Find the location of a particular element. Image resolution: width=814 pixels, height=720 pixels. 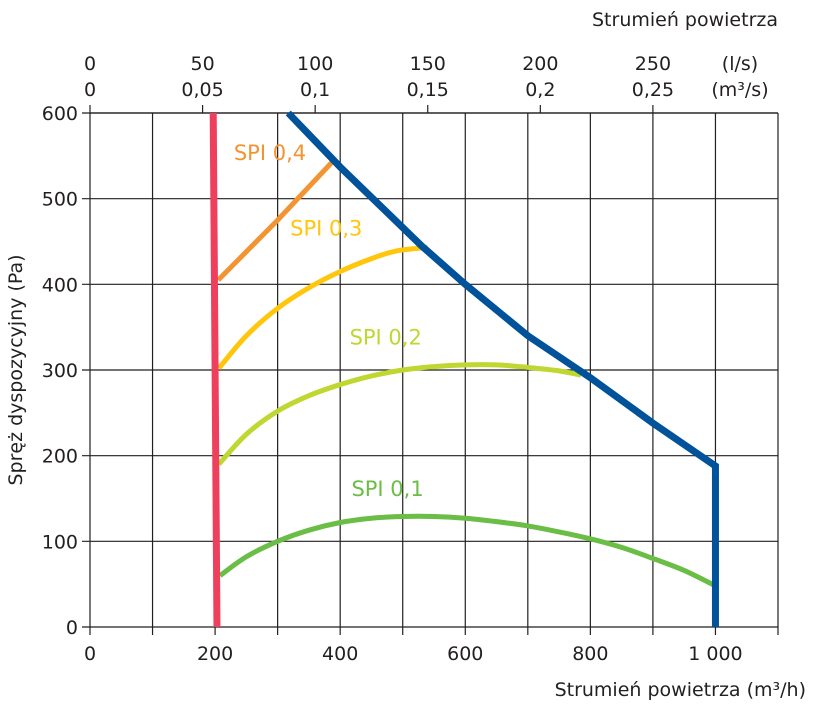

y-tick-label: 400 is located at coordinates (60, 285).